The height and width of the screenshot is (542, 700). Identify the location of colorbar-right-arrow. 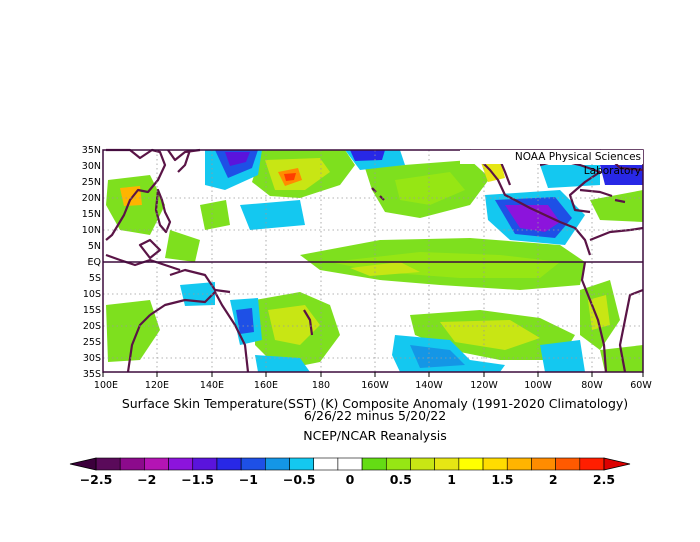
(617, 464).